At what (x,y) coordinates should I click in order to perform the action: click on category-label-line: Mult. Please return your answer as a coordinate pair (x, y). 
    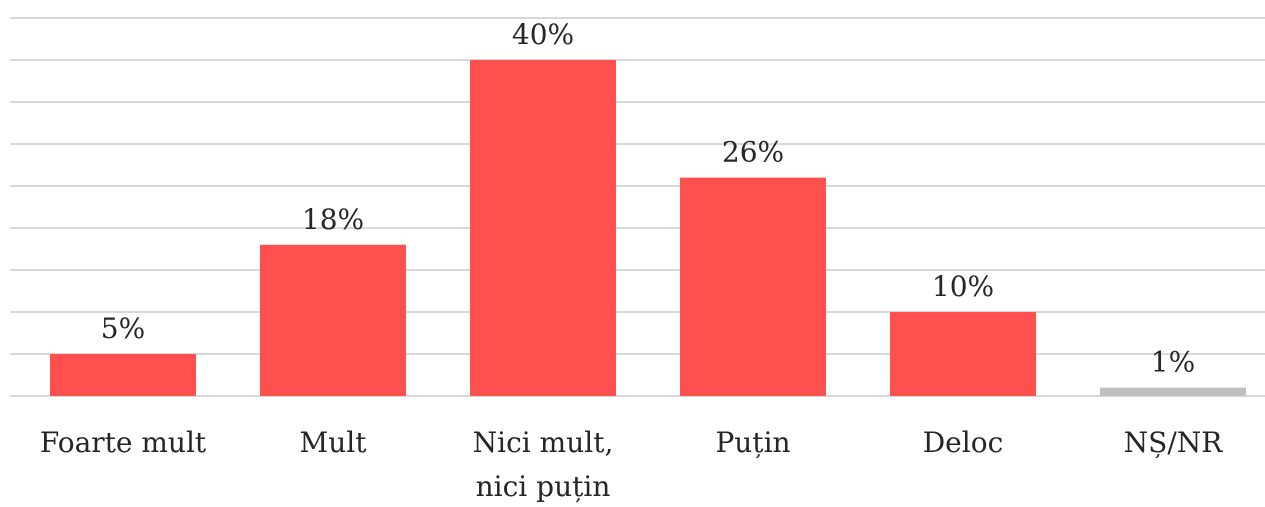
    Looking at the image, I should click on (334, 442).